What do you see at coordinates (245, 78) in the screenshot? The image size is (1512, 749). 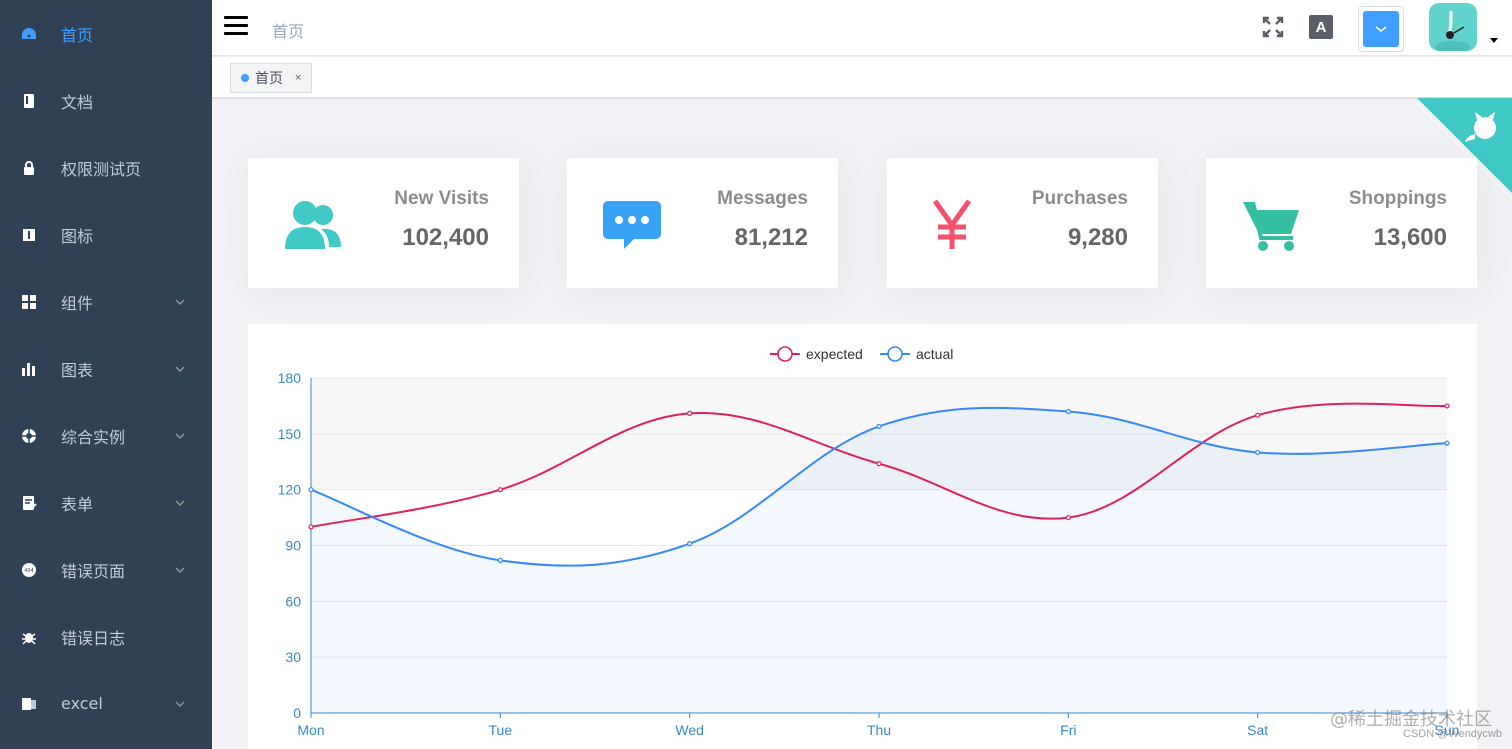 I see `active-dot-icon` at bounding box center [245, 78].